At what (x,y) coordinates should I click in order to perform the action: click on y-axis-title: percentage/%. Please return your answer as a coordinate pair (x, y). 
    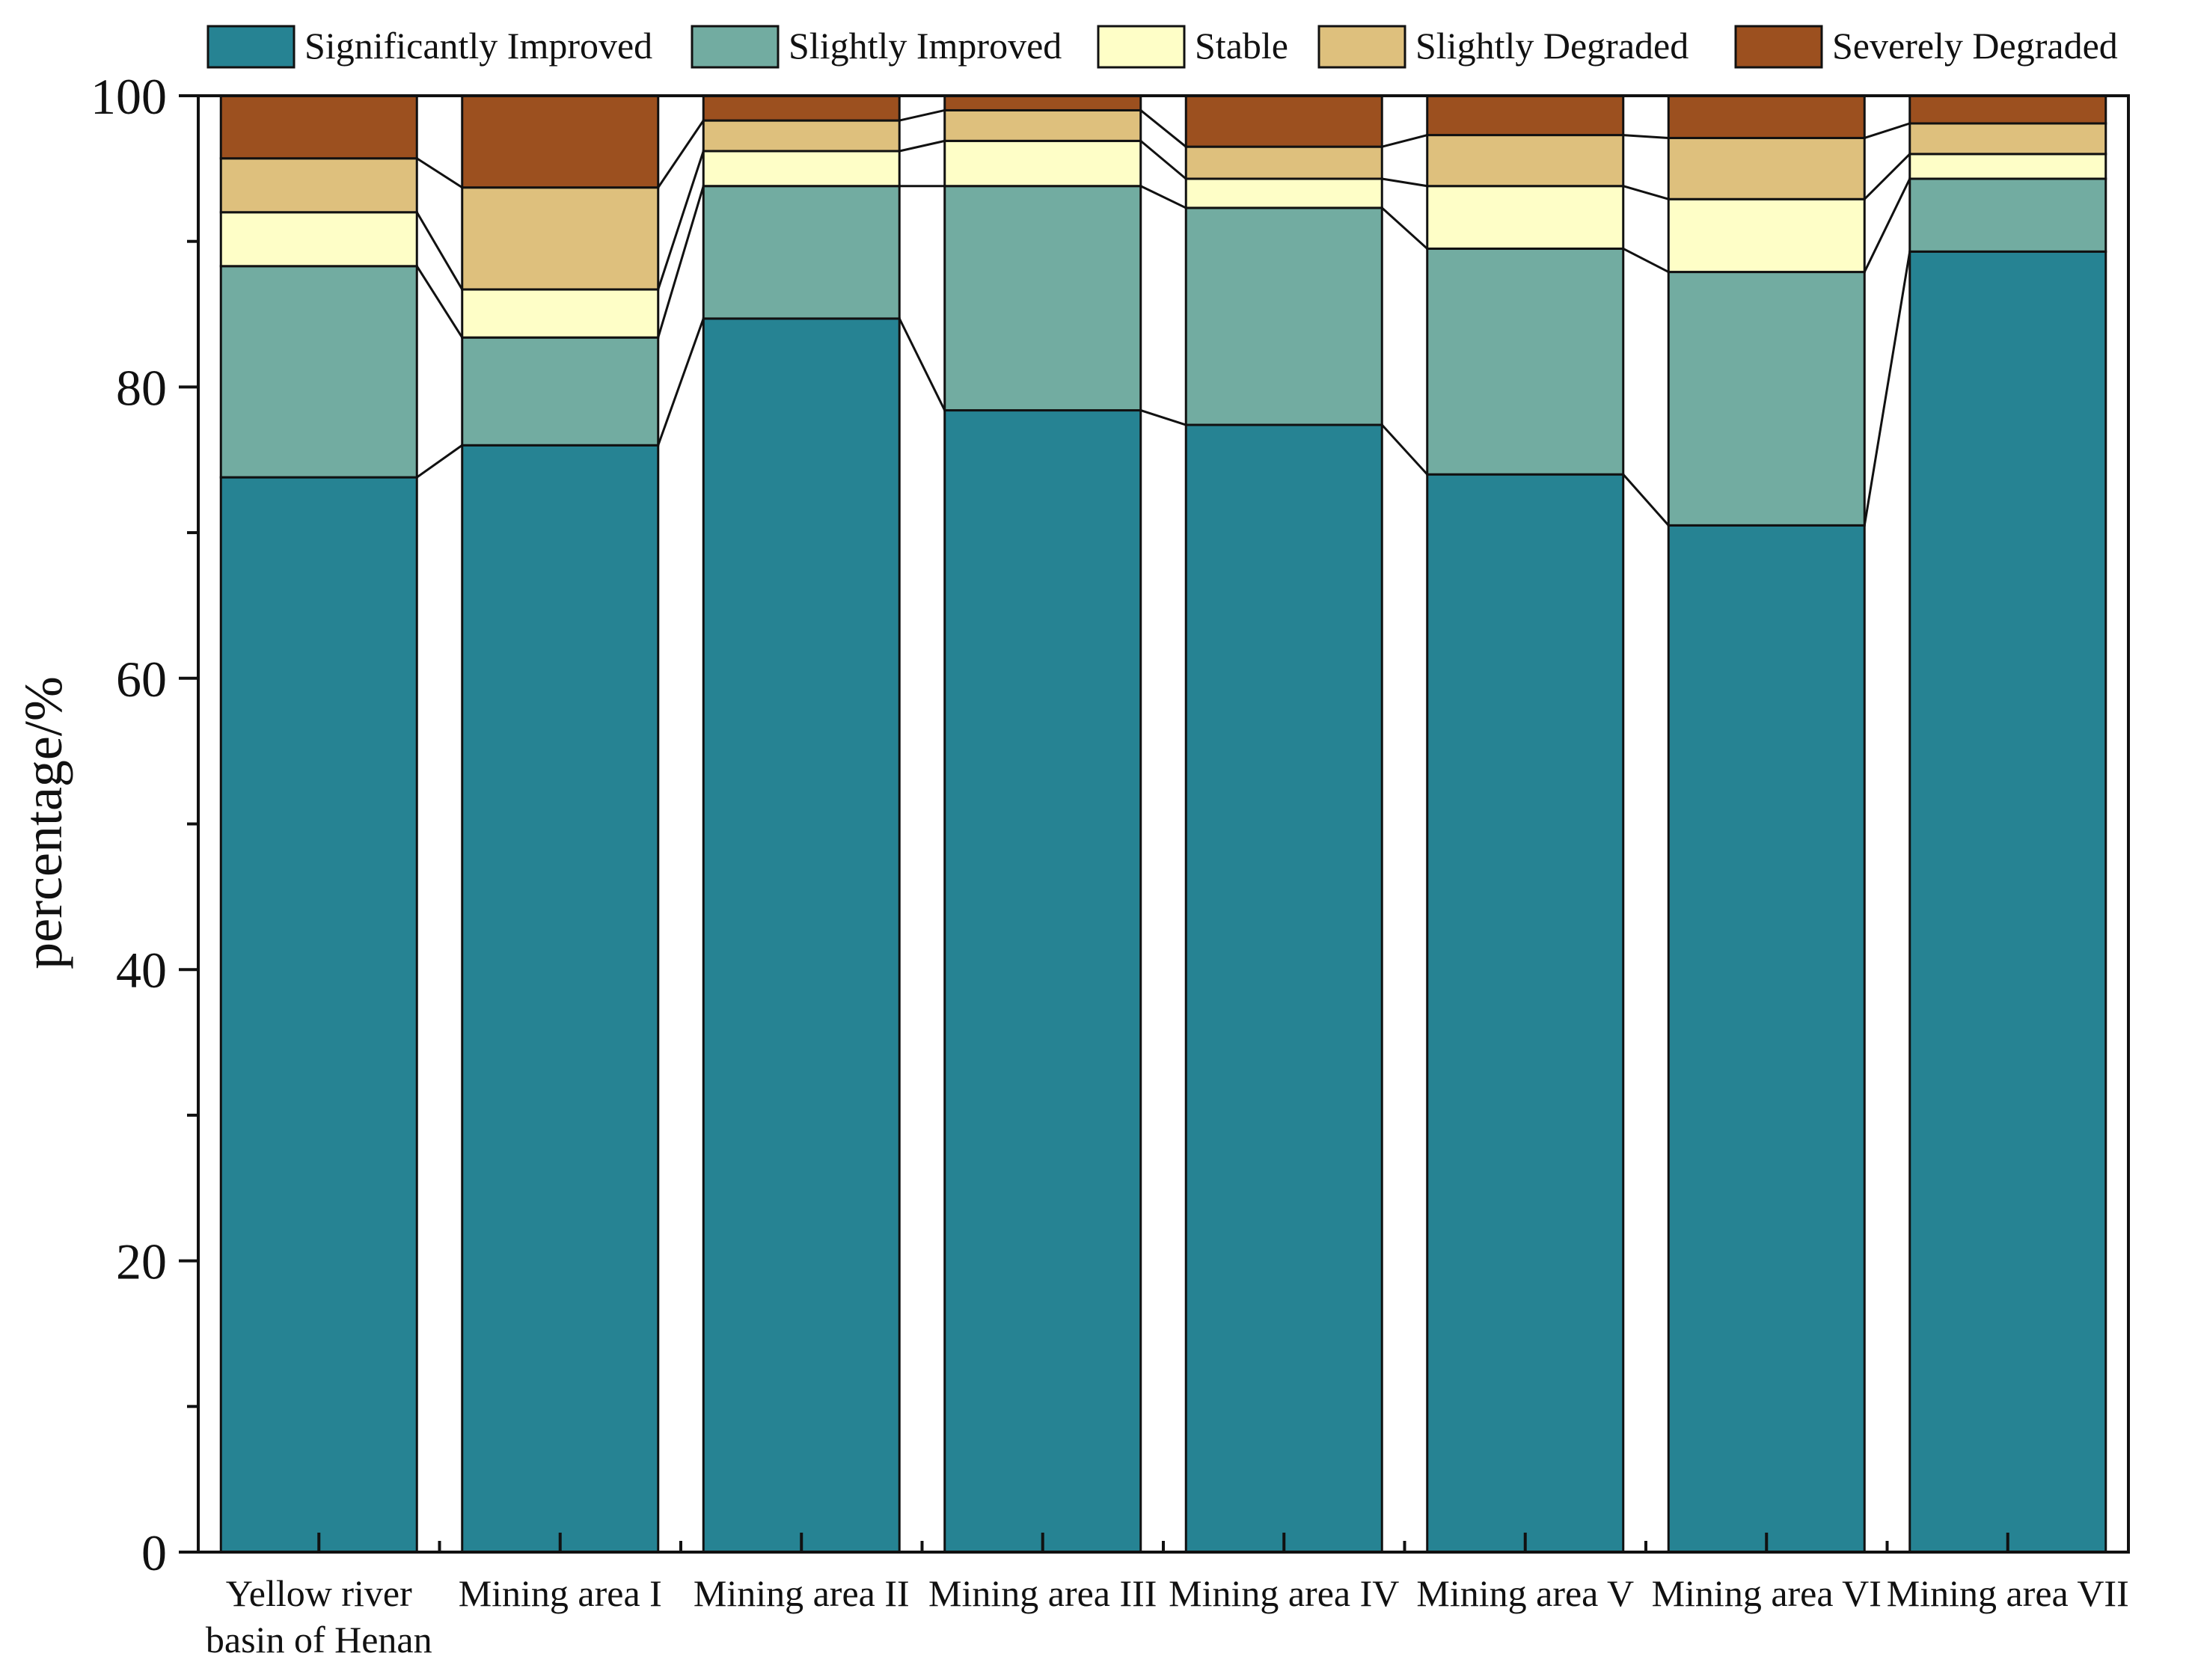
    Looking at the image, I should click on (43, 822).